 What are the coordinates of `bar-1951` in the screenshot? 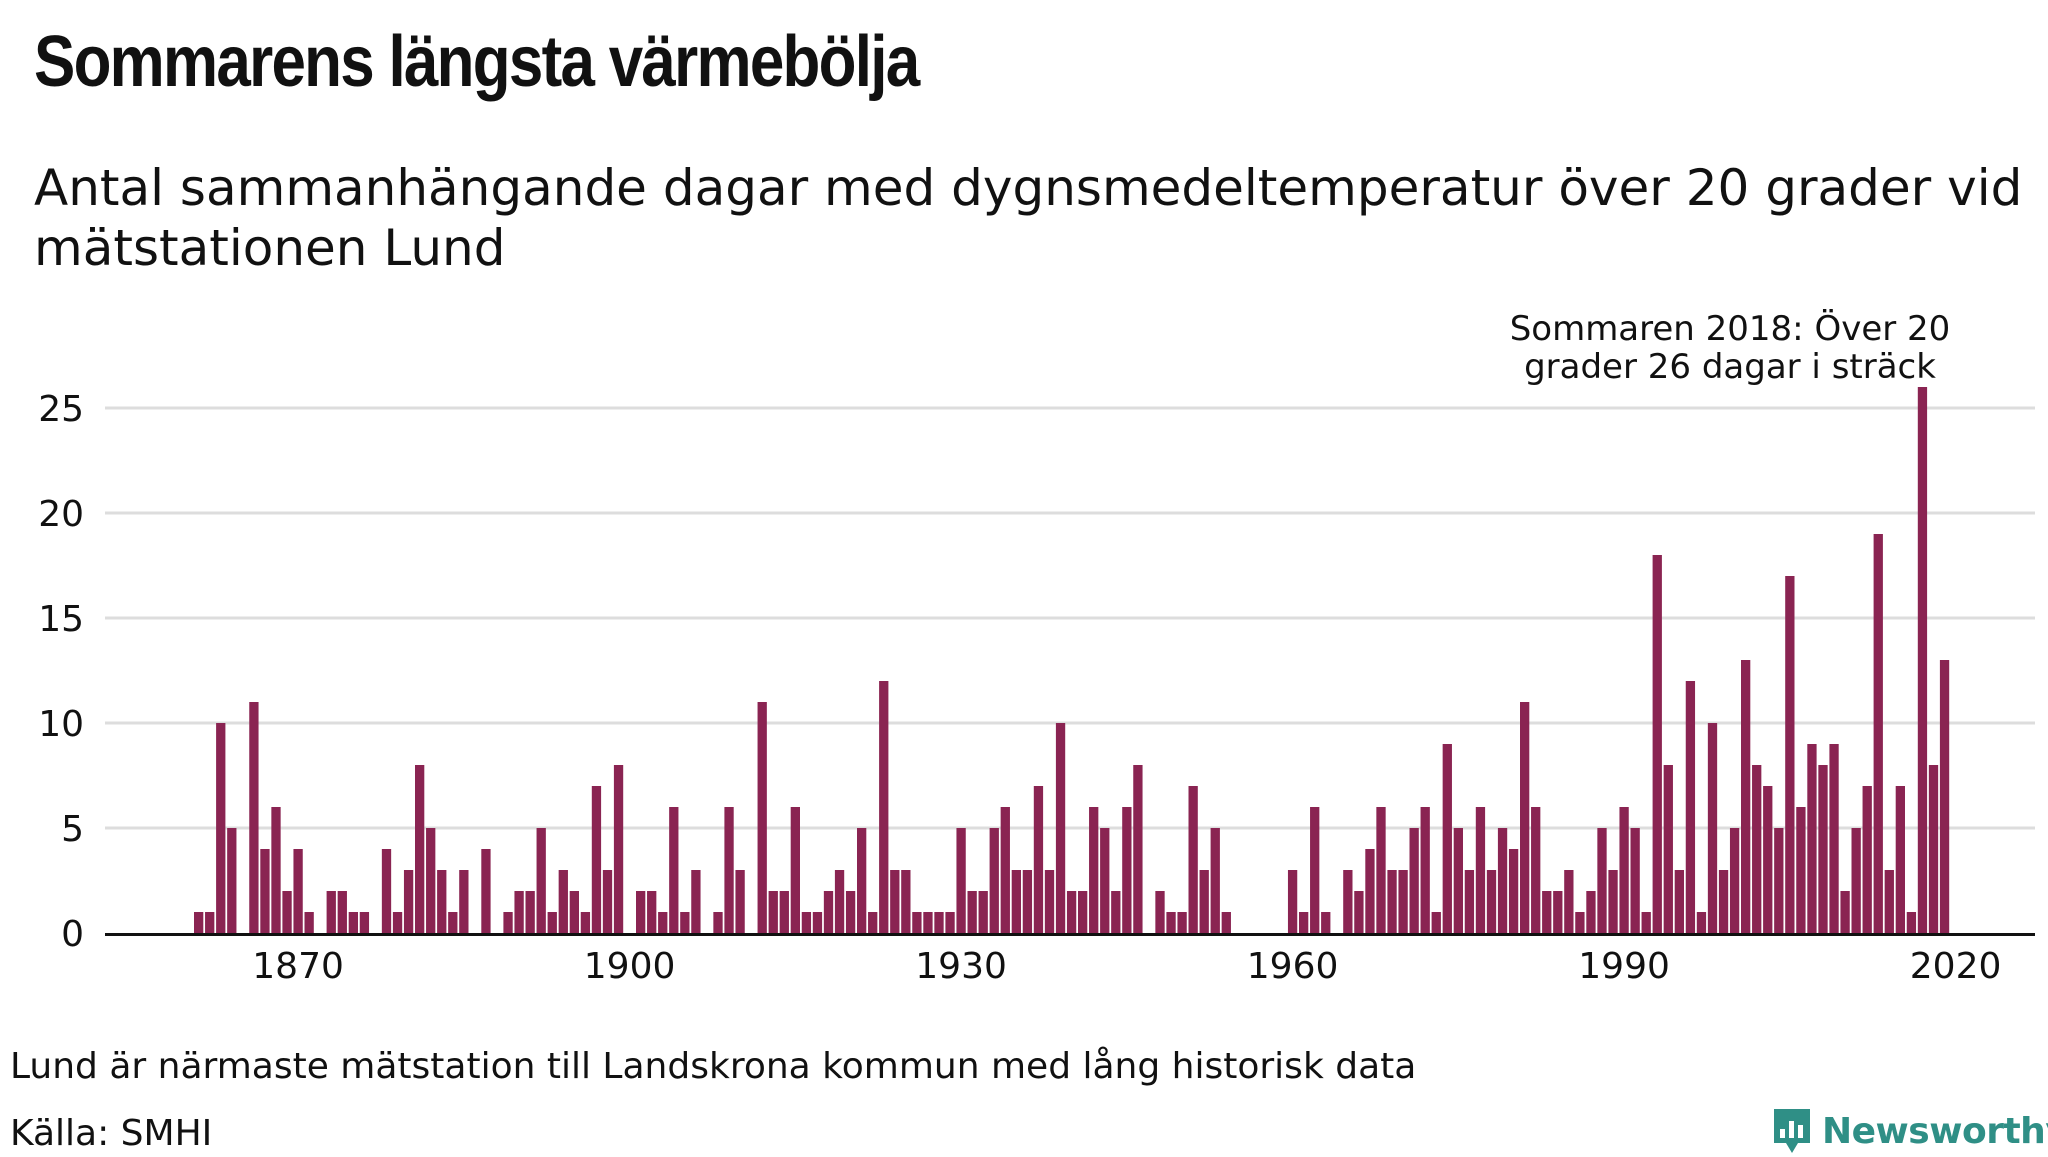 It's located at (1193, 859).